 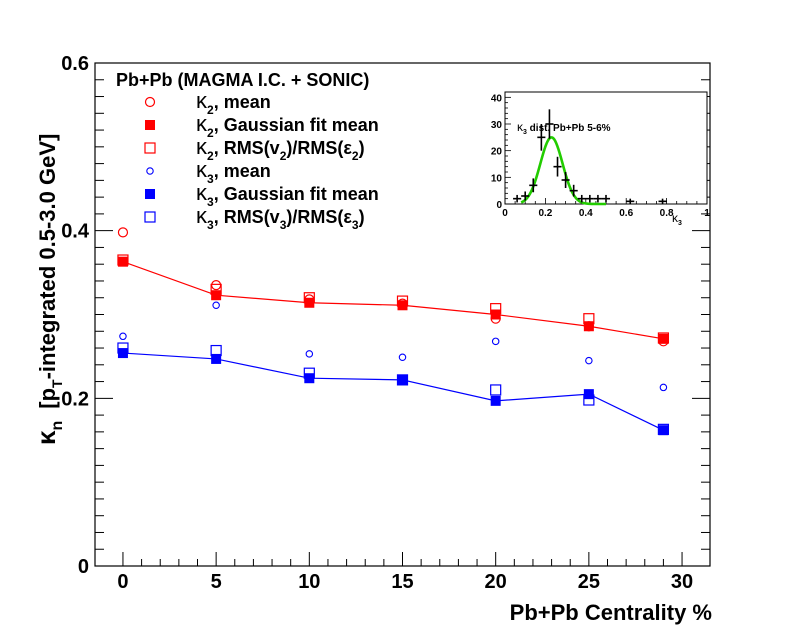 I want to click on y-tick-label: 0.4, so click(x=75, y=232).